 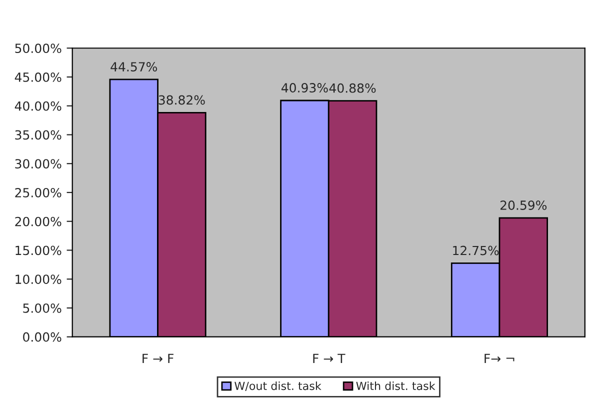 I want to click on y-tick-label: 45.00%, so click(x=38, y=77).